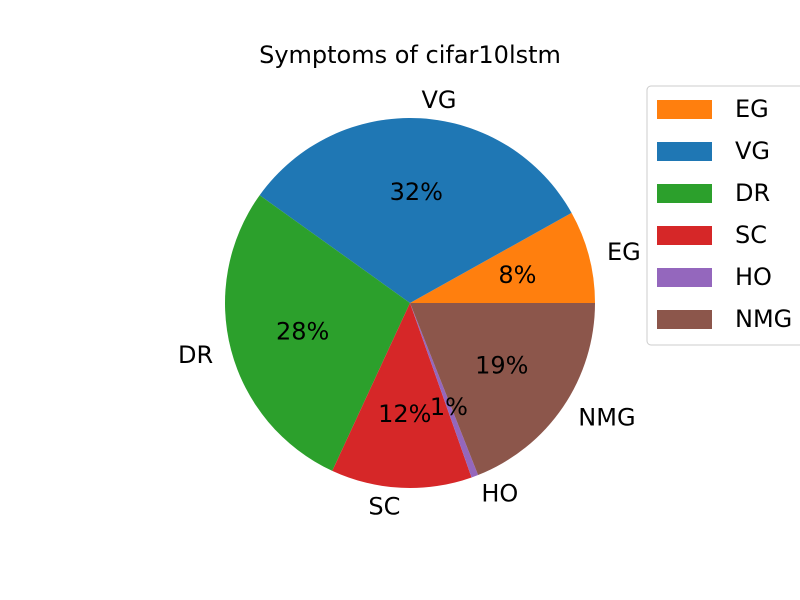  Describe the element at coordinates (752, 109) in the screenshot. I see `legend-label-eg: EG` at that location.